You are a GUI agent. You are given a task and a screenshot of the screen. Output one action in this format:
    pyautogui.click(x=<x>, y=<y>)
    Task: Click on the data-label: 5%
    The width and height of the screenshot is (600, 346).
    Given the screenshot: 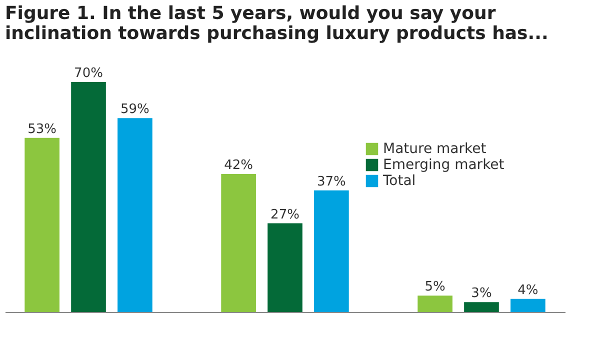 What is the action you would take?
    pyautogui.click(x=435, y=287)
    